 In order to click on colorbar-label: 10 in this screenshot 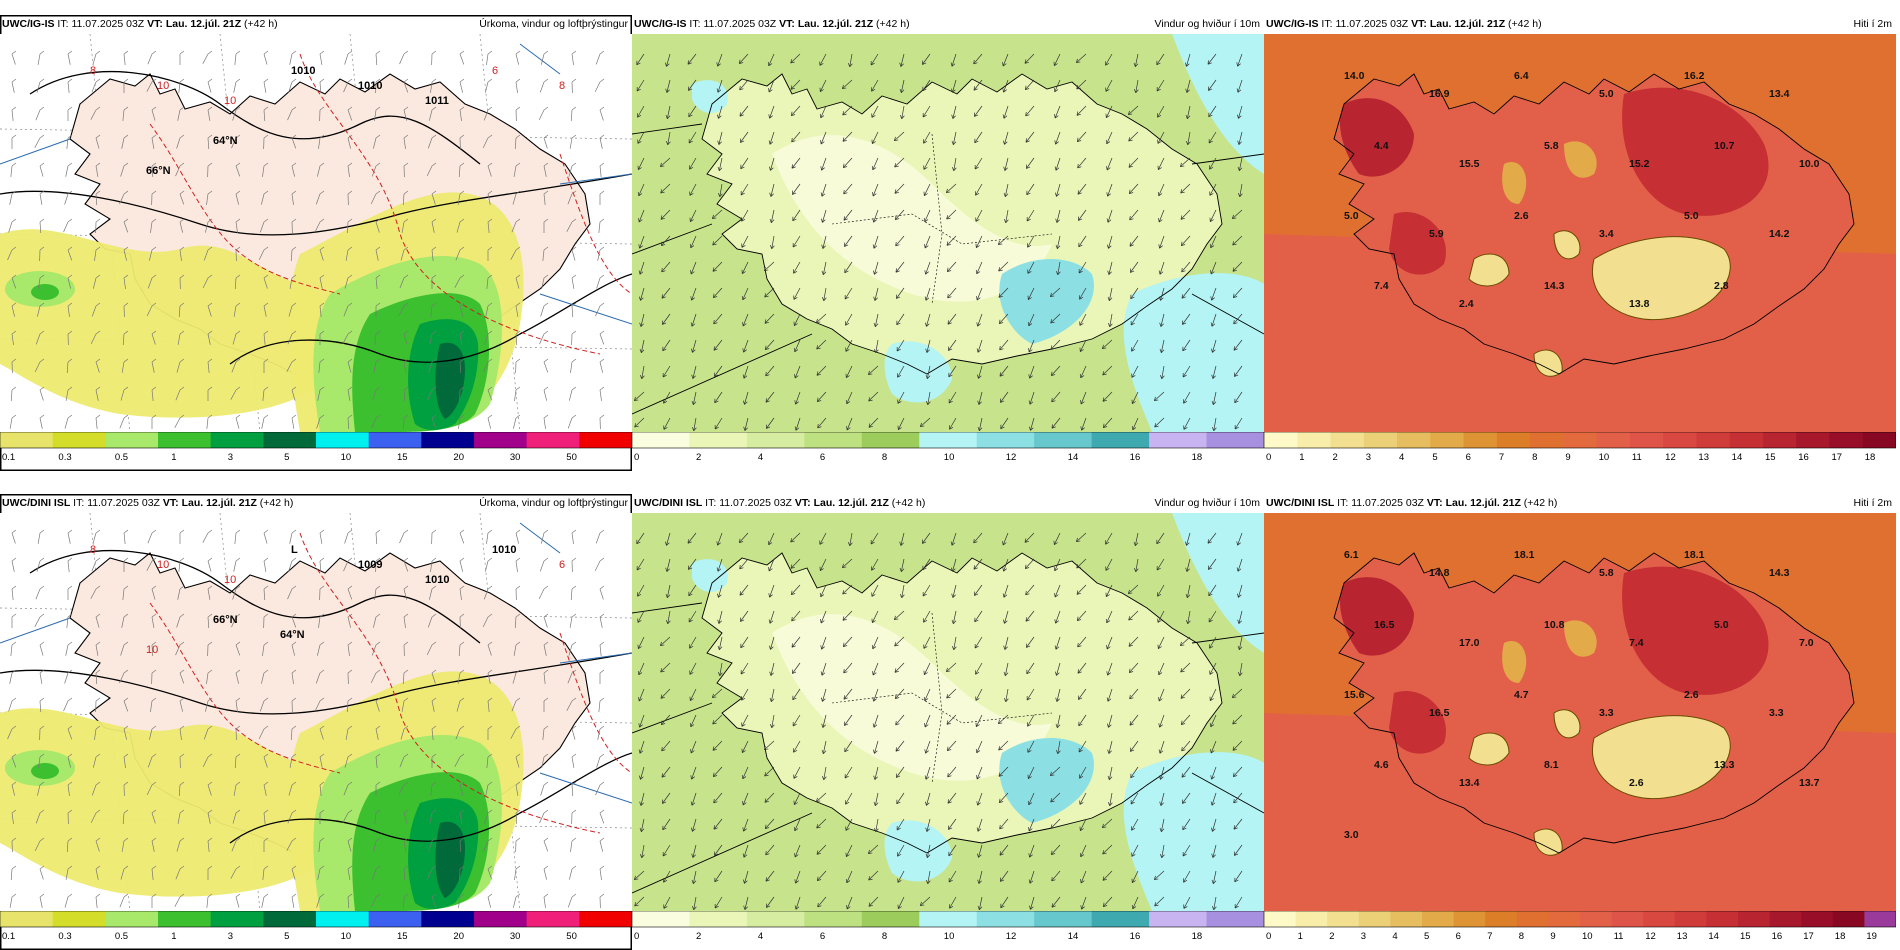, I will do `click(346, 936)`.